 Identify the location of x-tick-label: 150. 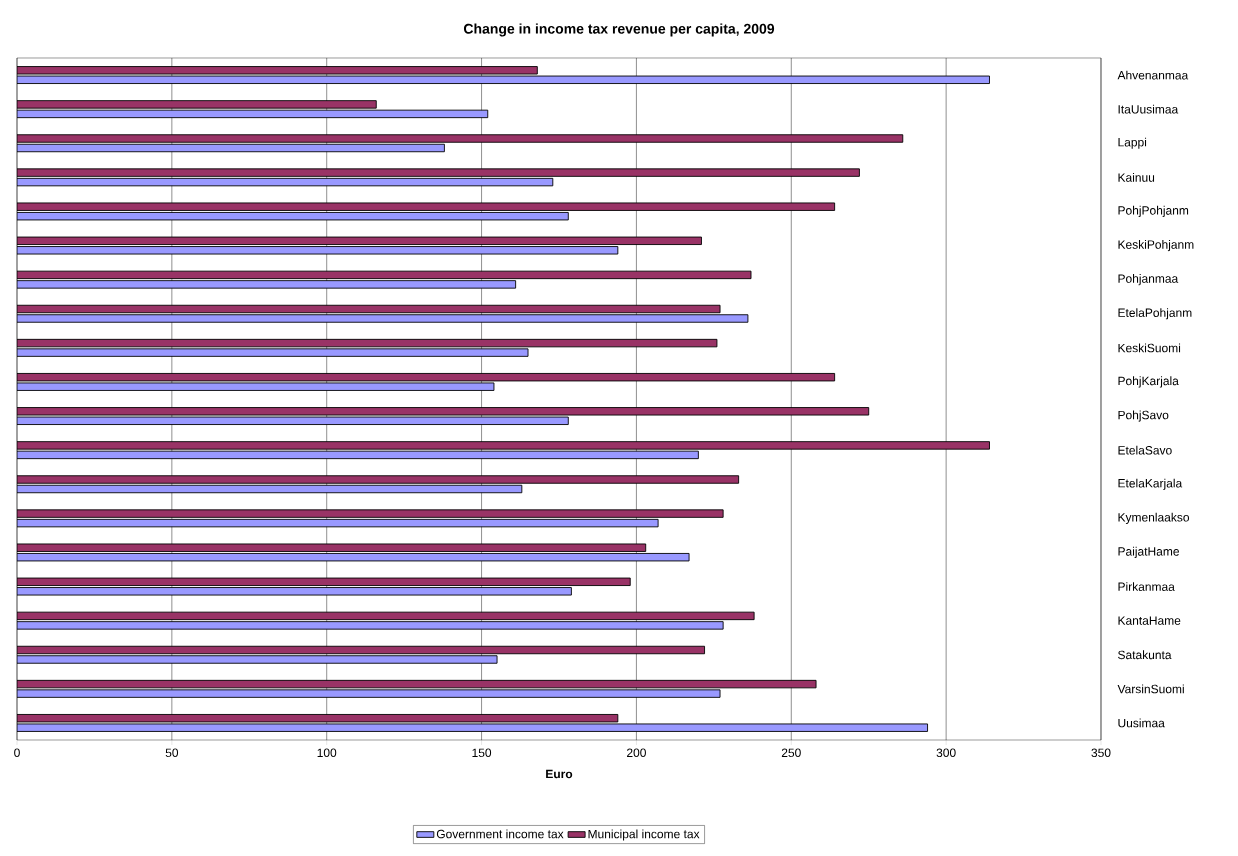
(482, 753).